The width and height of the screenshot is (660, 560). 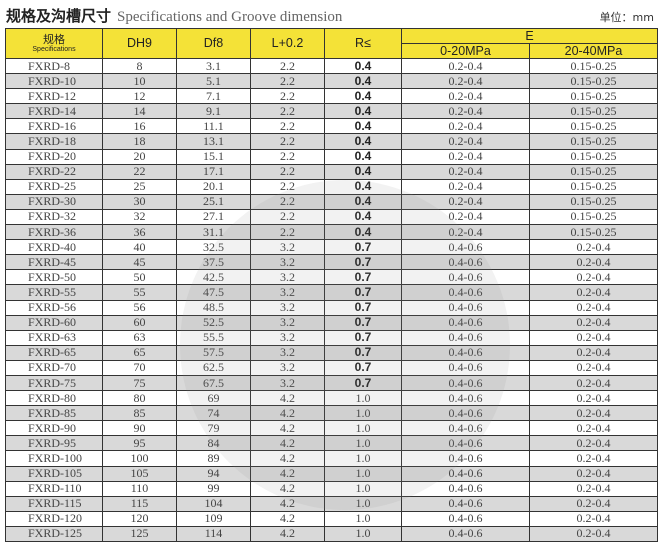 What do you see at coordinates (54, 66) in the screenshot?
I see `cell-spec: FXRD-8` at bounding box center [54, 66].